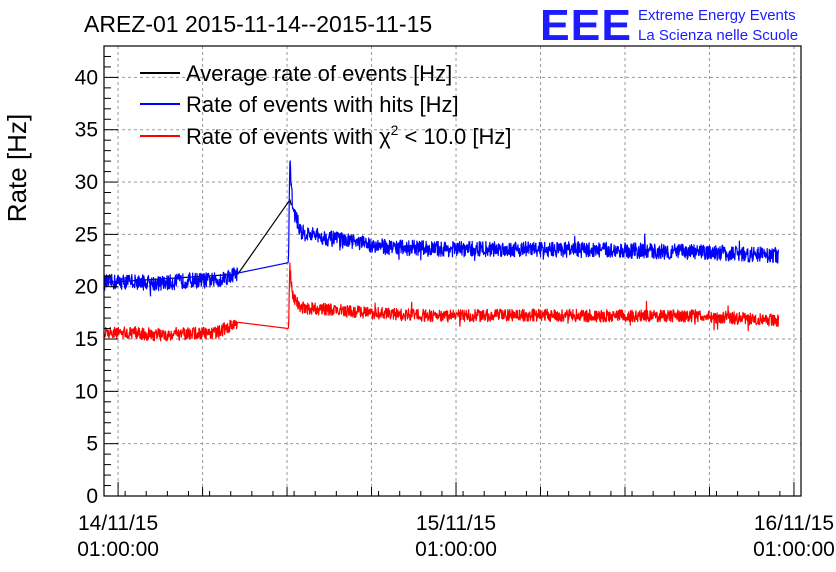 The image size is (836, 572). I want to click on legend-chi2-tail: < 10.0 [Hz], so click(457, 136).